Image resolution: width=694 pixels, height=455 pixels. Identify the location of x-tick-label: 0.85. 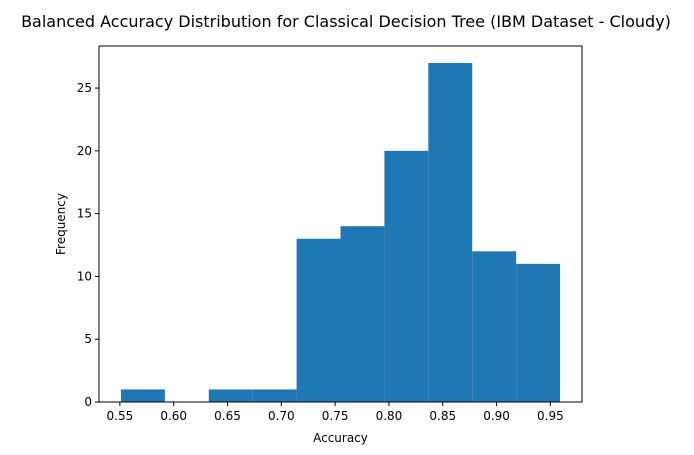
(442, 416).